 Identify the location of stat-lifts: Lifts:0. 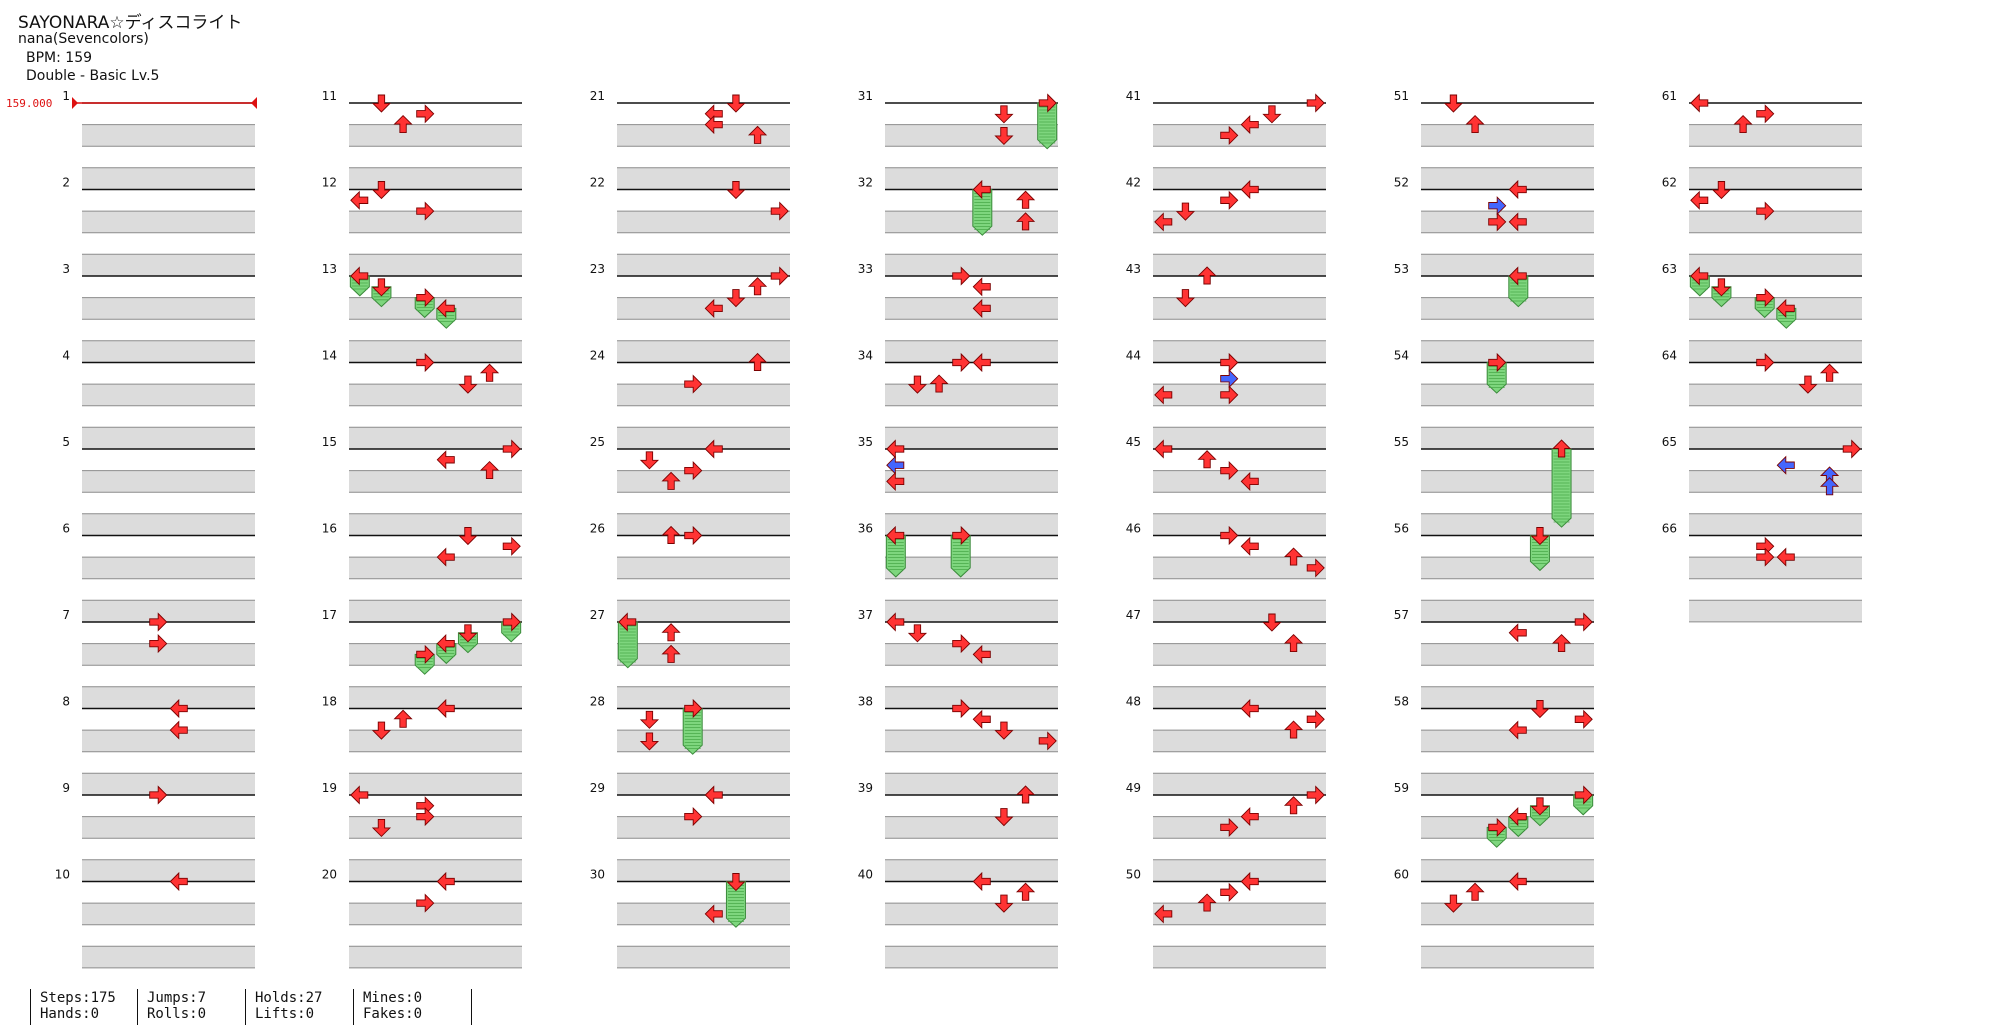
(285, 1014).